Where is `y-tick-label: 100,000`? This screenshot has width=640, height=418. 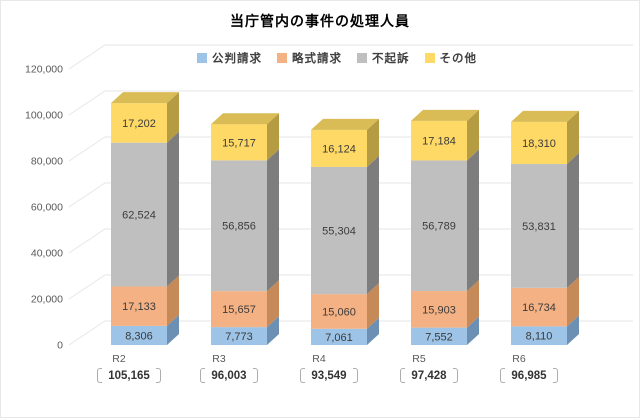 y-tick-label: 100,000 is located at coordinates (44, 116).